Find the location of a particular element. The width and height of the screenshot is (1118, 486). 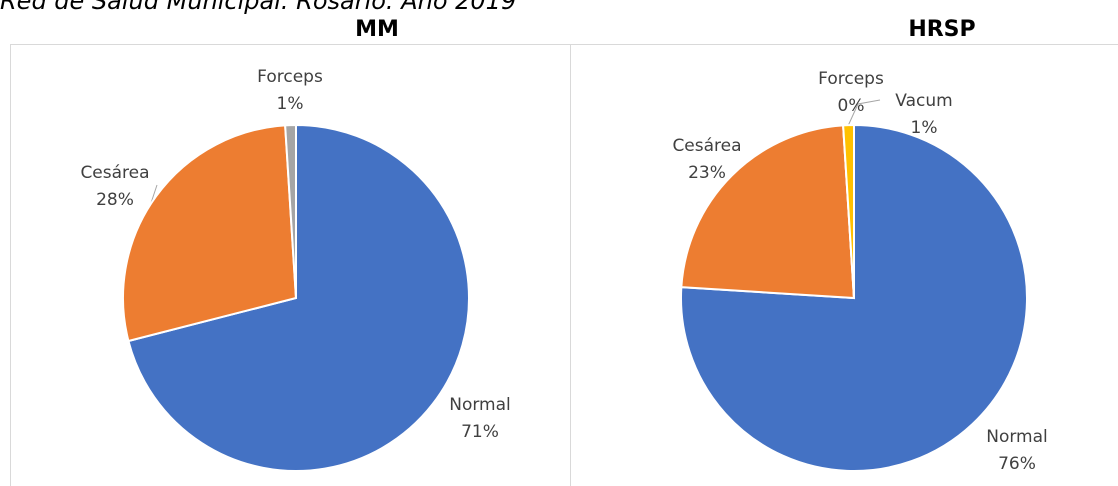

slice-value: 71% is located at coordinates (480, 432).